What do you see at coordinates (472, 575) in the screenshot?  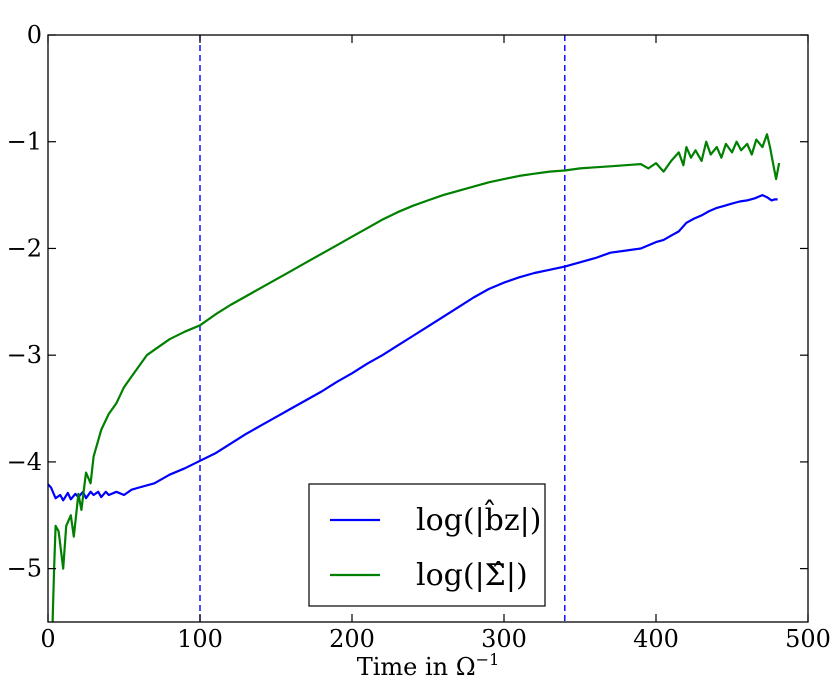 I see `legend-label-2: log(|Σ̂|)` at bounding box center [472, 575].